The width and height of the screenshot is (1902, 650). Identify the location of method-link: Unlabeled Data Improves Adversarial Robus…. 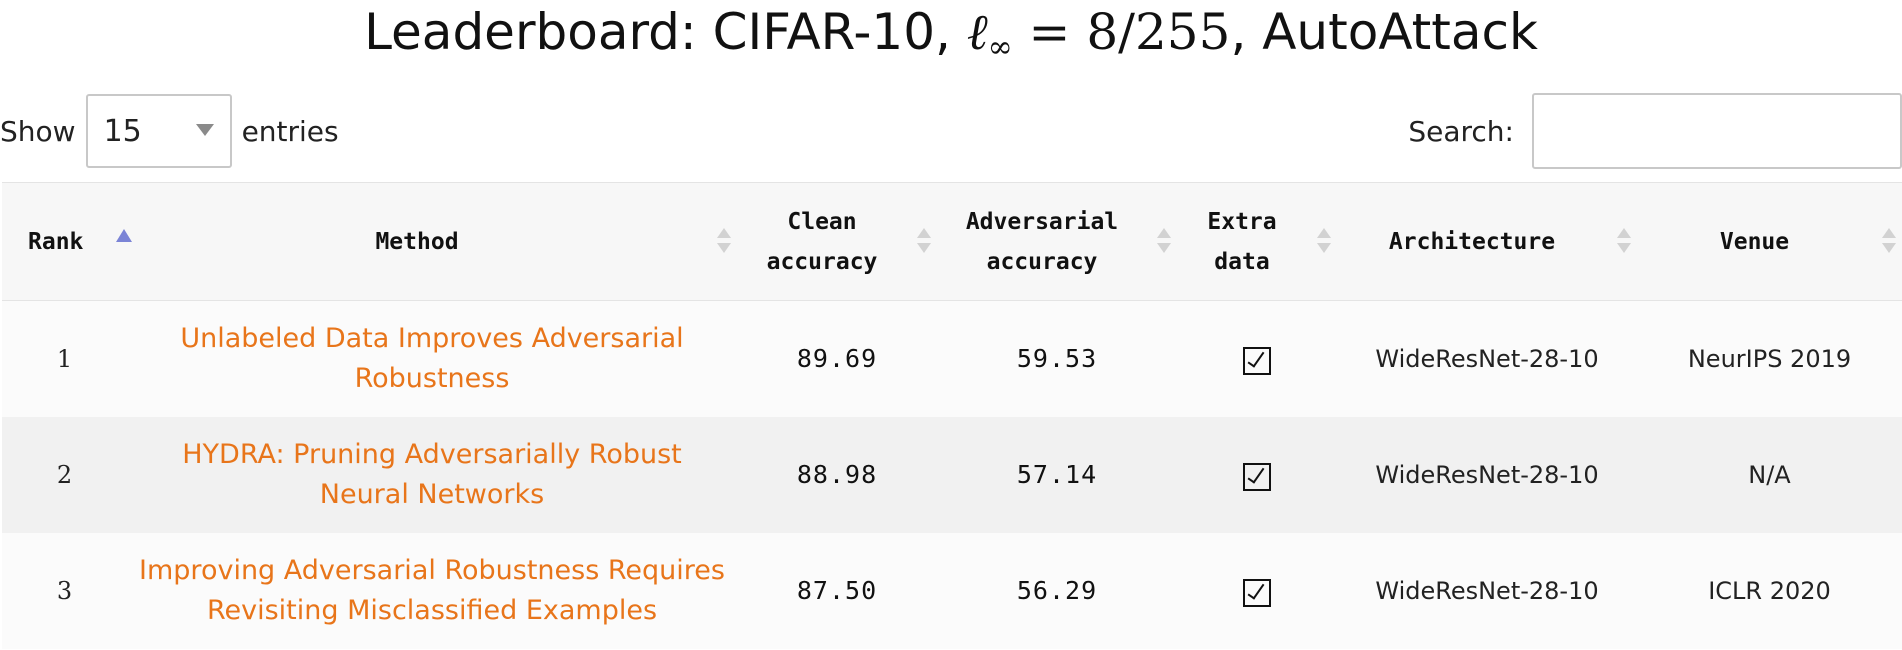
(431, 358).